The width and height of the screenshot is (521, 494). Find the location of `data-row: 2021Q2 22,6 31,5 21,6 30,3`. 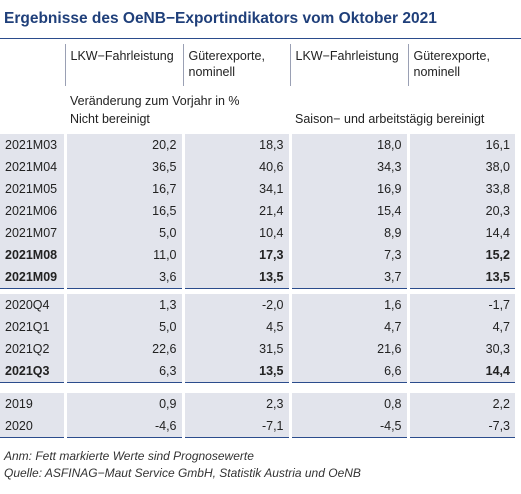

data-row: 2021Q2 22,6 31,5 21,6 30,3 is located at coordinates (257, 349).